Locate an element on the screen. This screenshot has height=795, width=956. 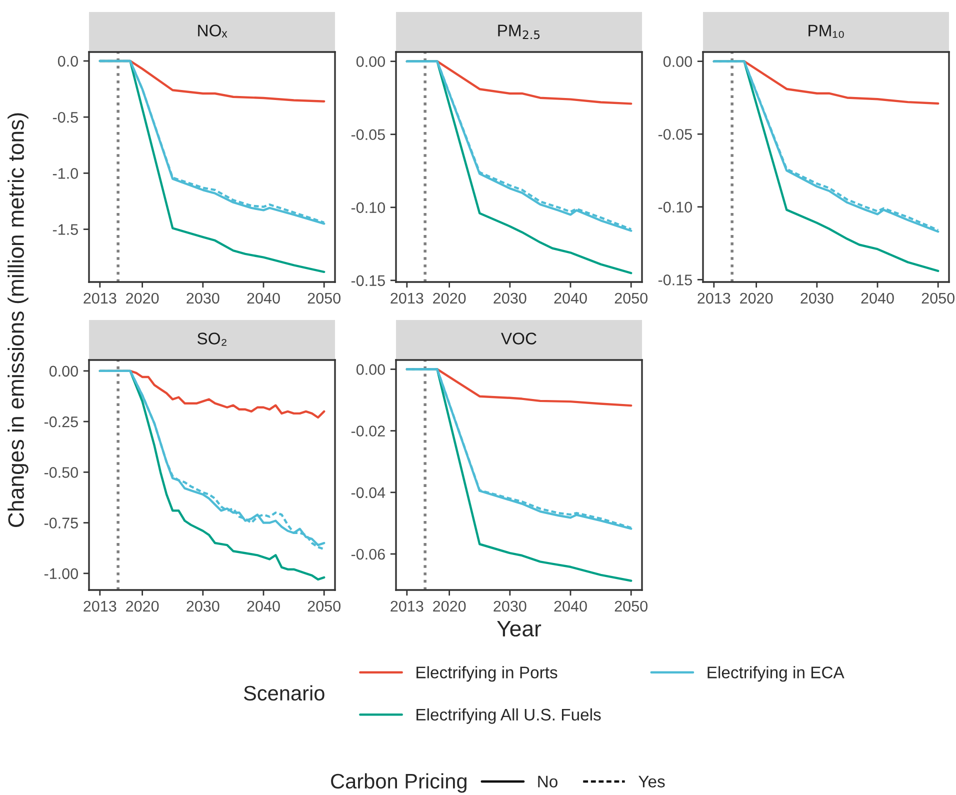
chart-title: PM$_{2.5}$ is located at coordinates (519, 32).